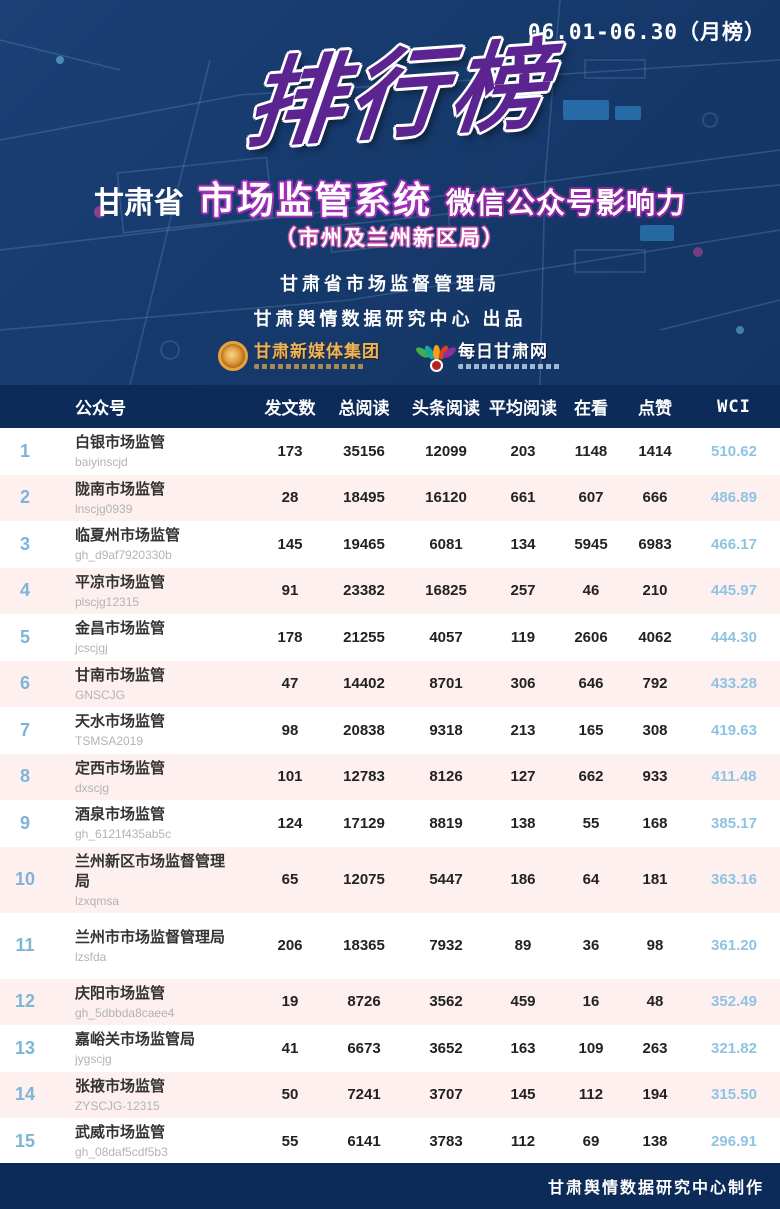 This screenshot has width=780, height=1209. I want to click on headline-reads-value: 3652, so click(446, 1048).